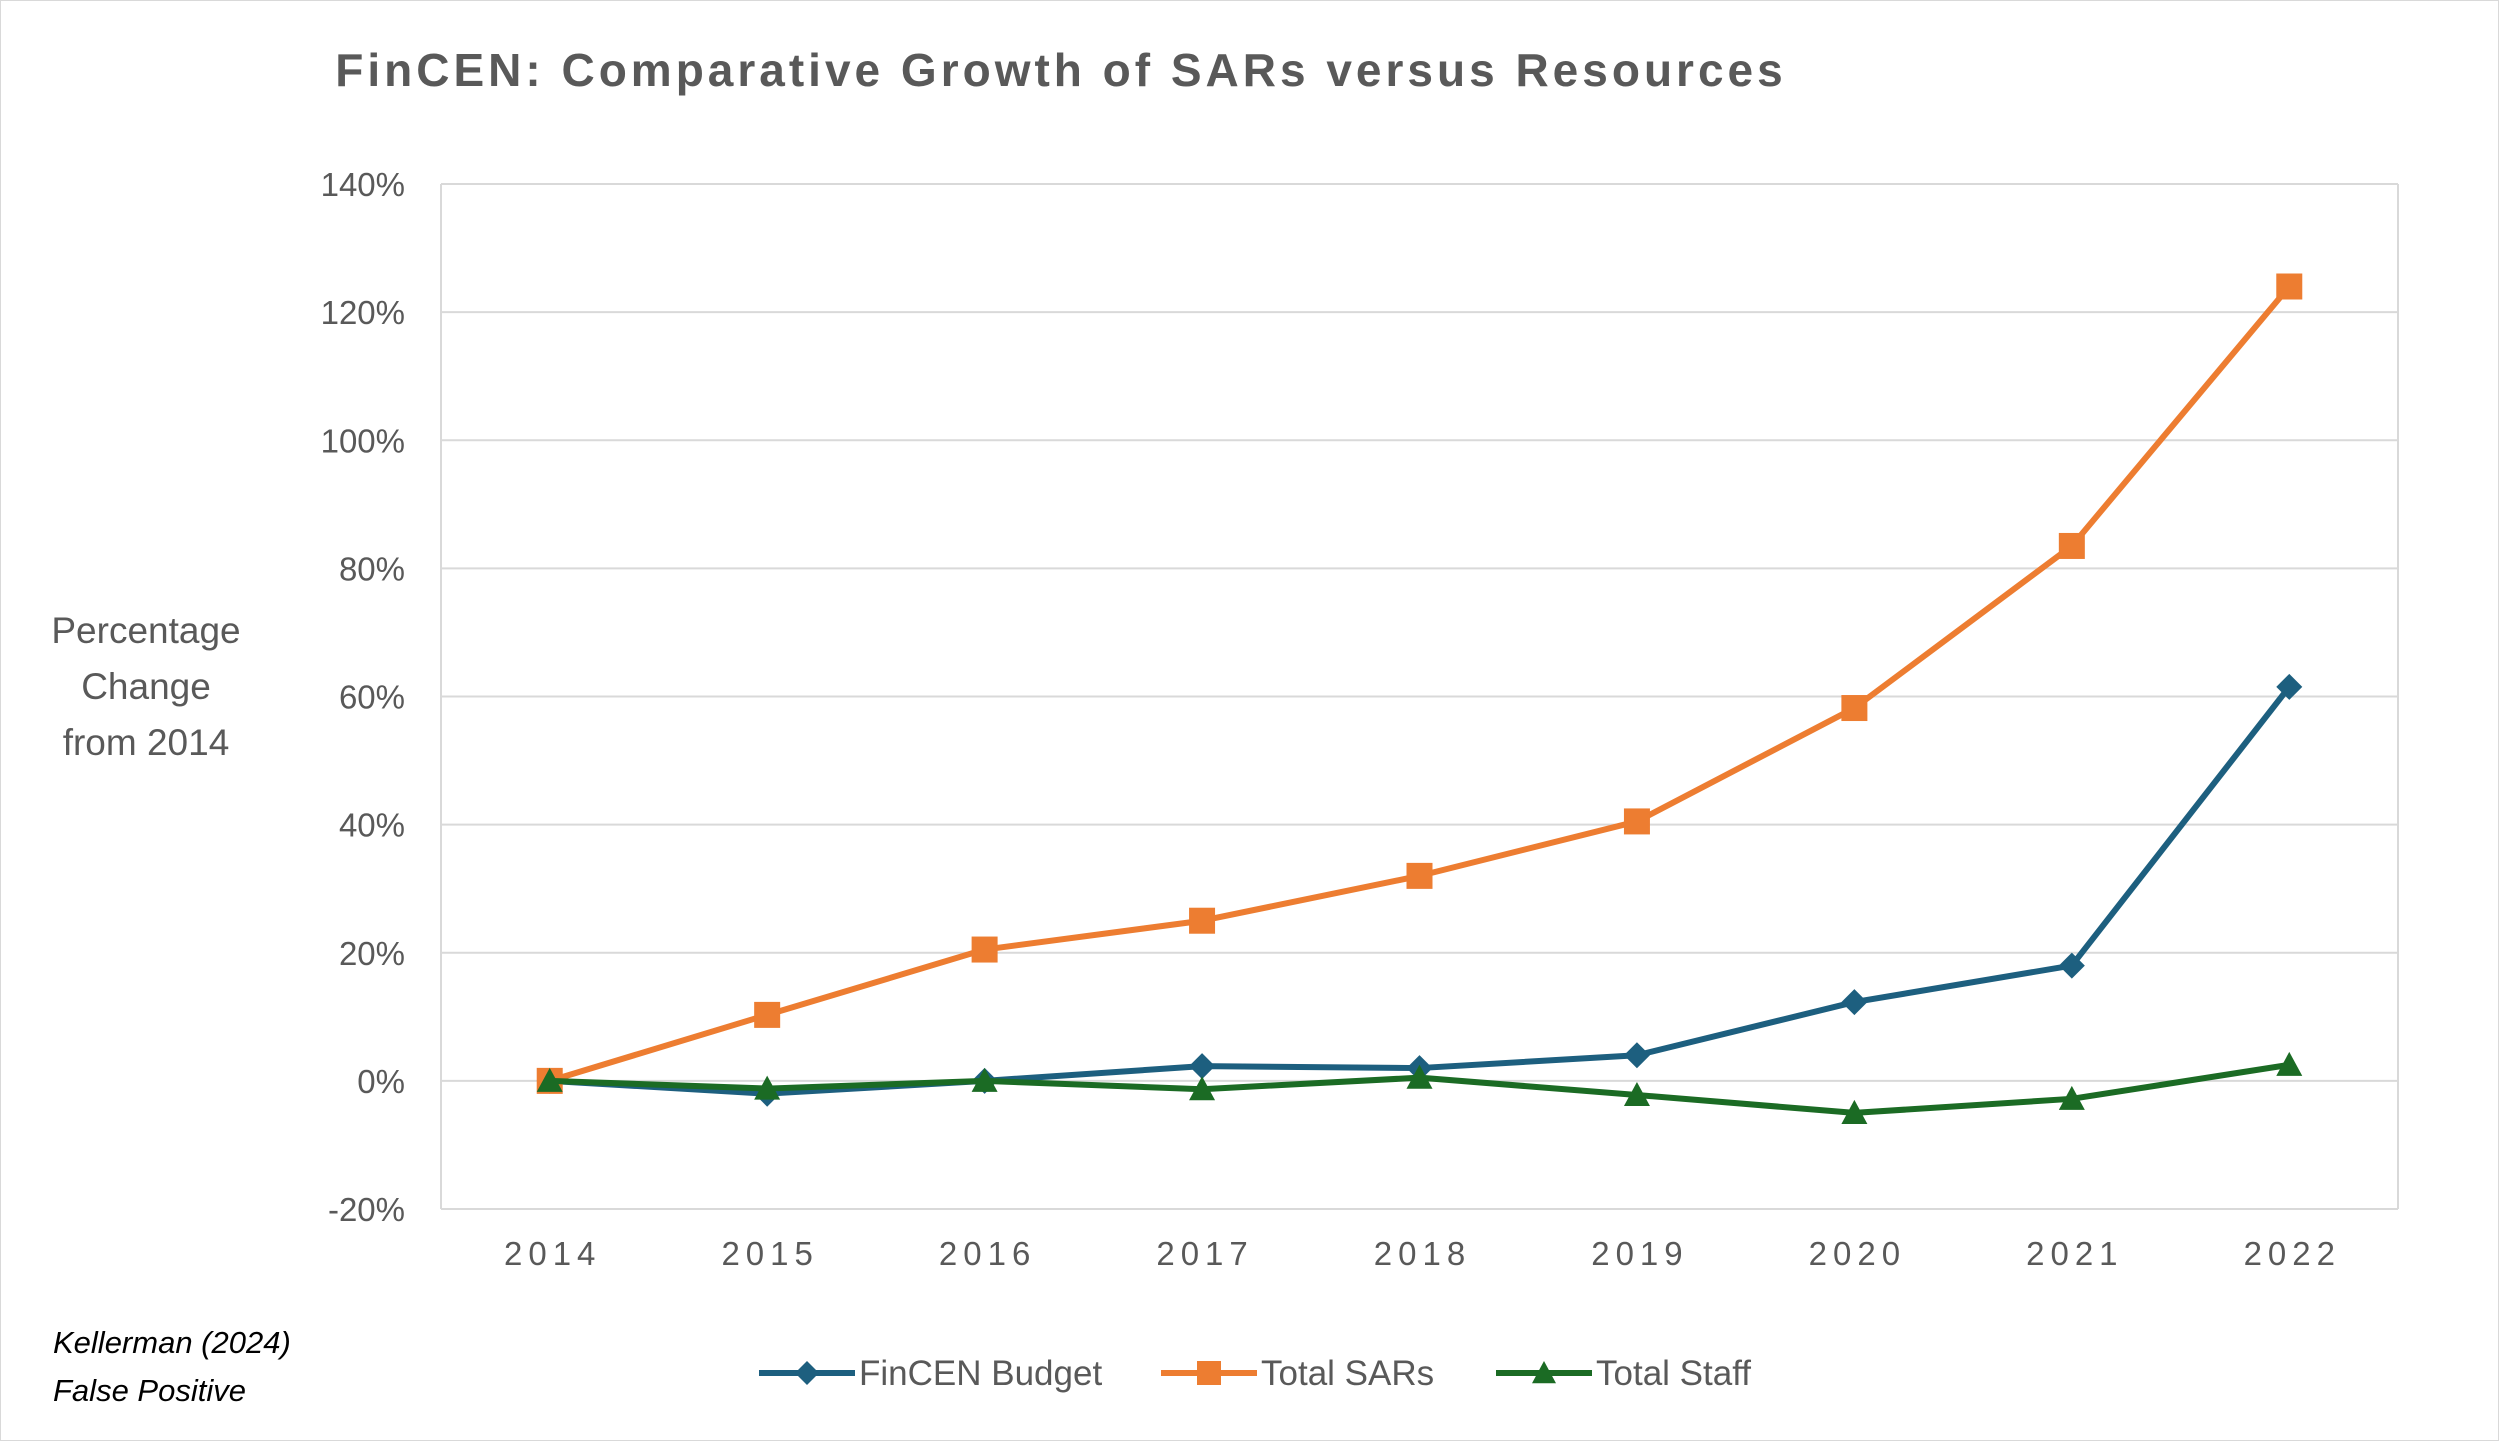  I want to click on x-tick-label: 2022, so click(2292, 1253).